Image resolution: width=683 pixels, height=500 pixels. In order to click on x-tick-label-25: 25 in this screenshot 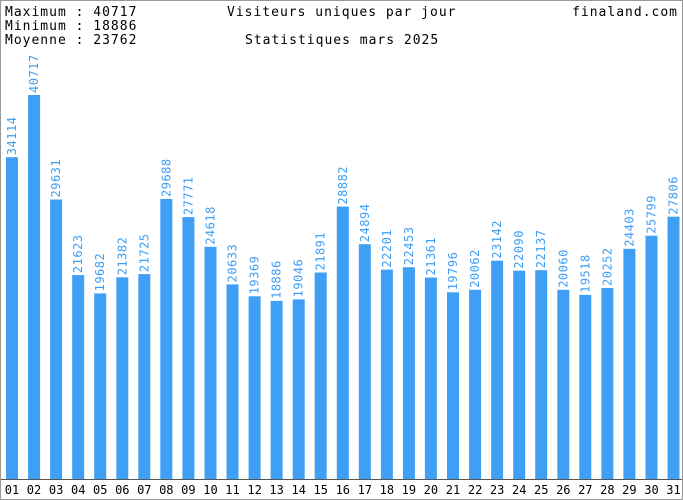, I will do `click(541, 490)`.